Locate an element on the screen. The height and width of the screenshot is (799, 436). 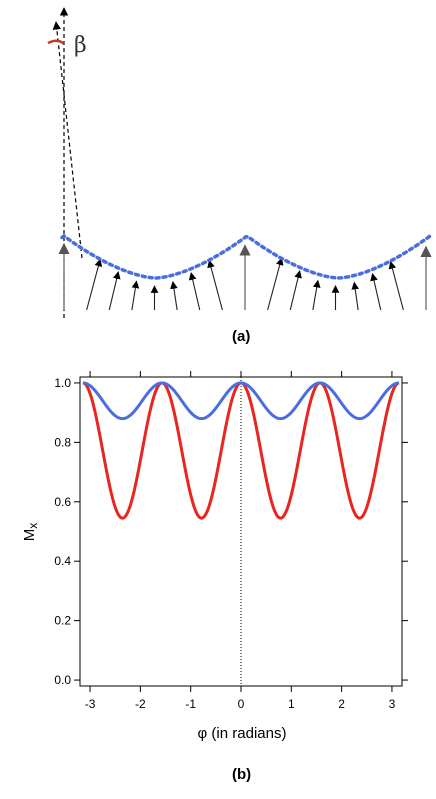
y-tick-label: 0.2 is located at coordinates (62, 621).